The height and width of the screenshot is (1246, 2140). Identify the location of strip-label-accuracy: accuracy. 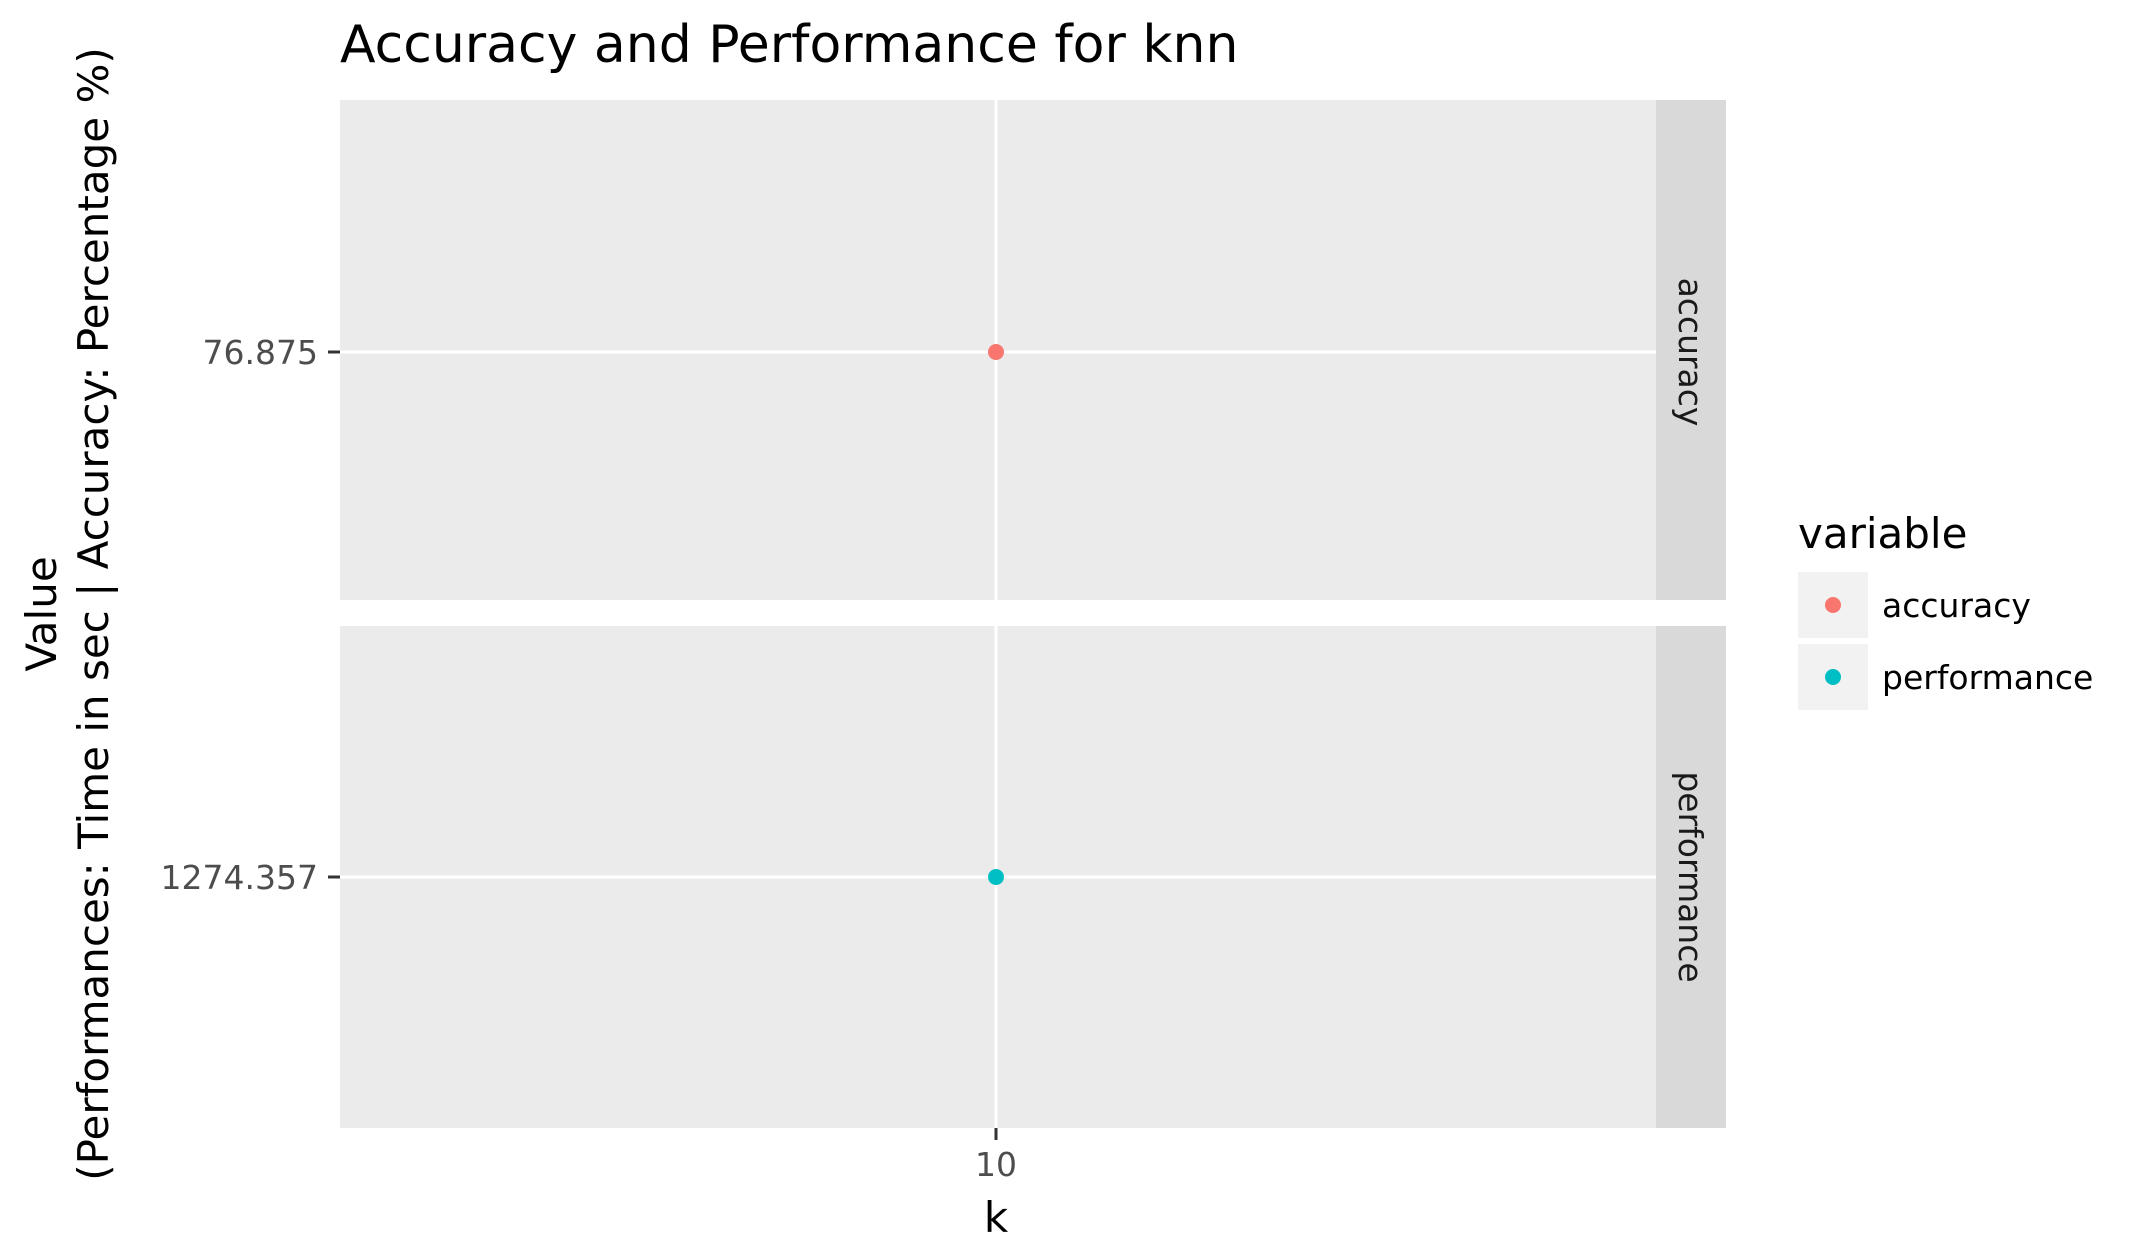
(1690, 352).